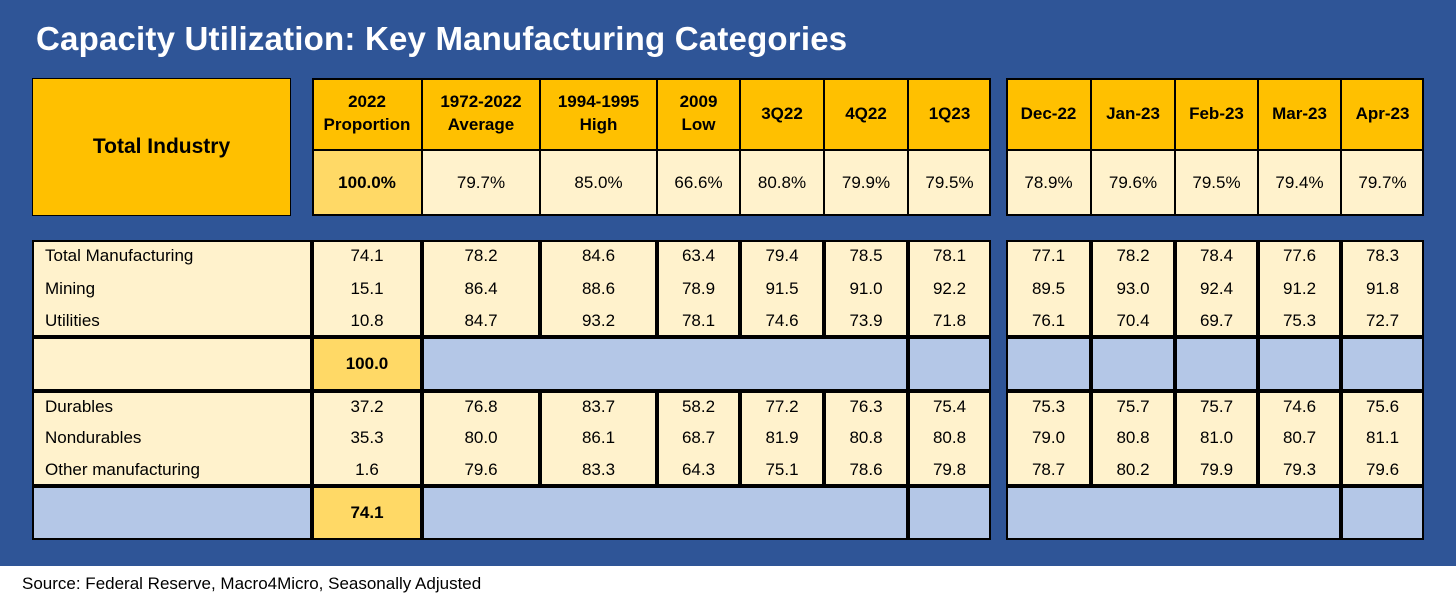  I want to click on data-cell: 79.6, so click(1382, 470).